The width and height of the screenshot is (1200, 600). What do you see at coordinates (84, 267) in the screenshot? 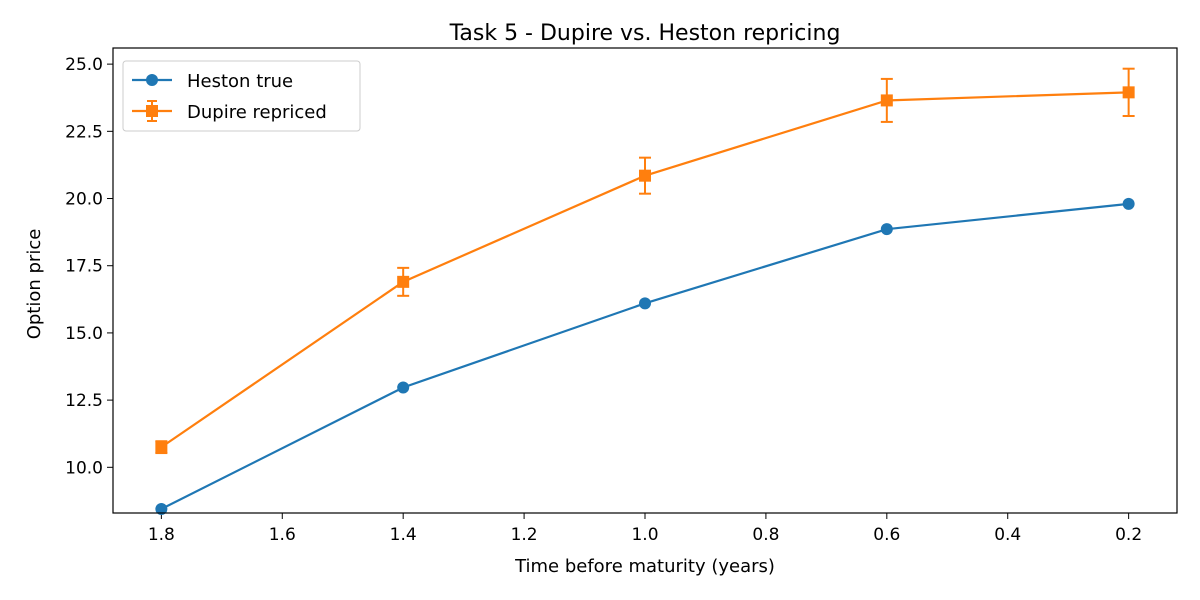
I see `y-tick-label: 17.5` at bounding box center [84, 267].